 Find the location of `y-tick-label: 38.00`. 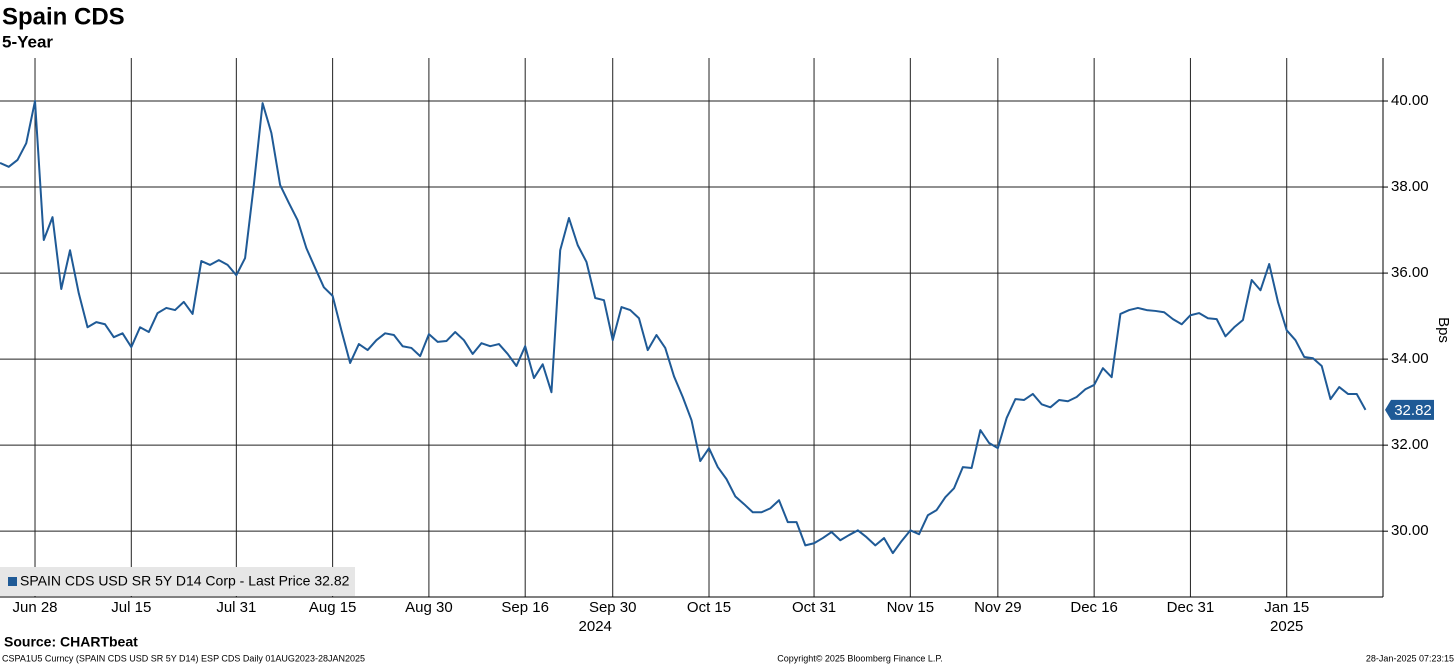

y-tick-label: 38.00 is located at coordinates (1410, 186).